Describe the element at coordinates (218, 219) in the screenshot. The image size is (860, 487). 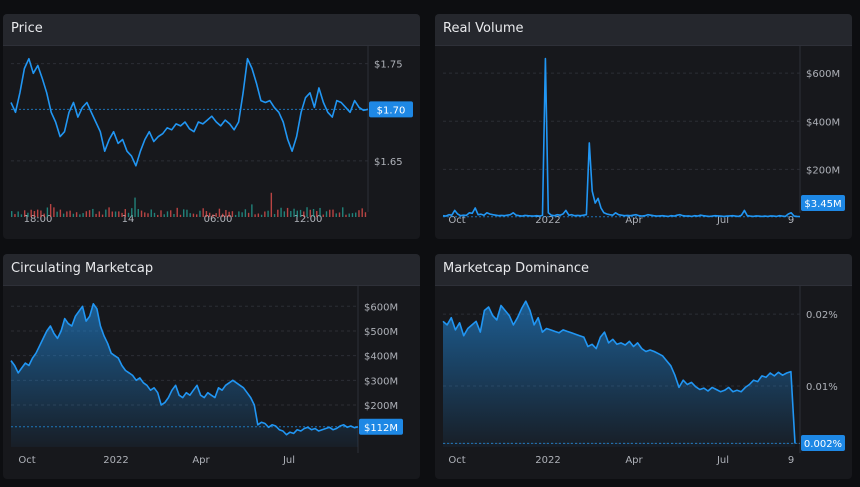
I see `x-tick-label: 06:00` at that location.